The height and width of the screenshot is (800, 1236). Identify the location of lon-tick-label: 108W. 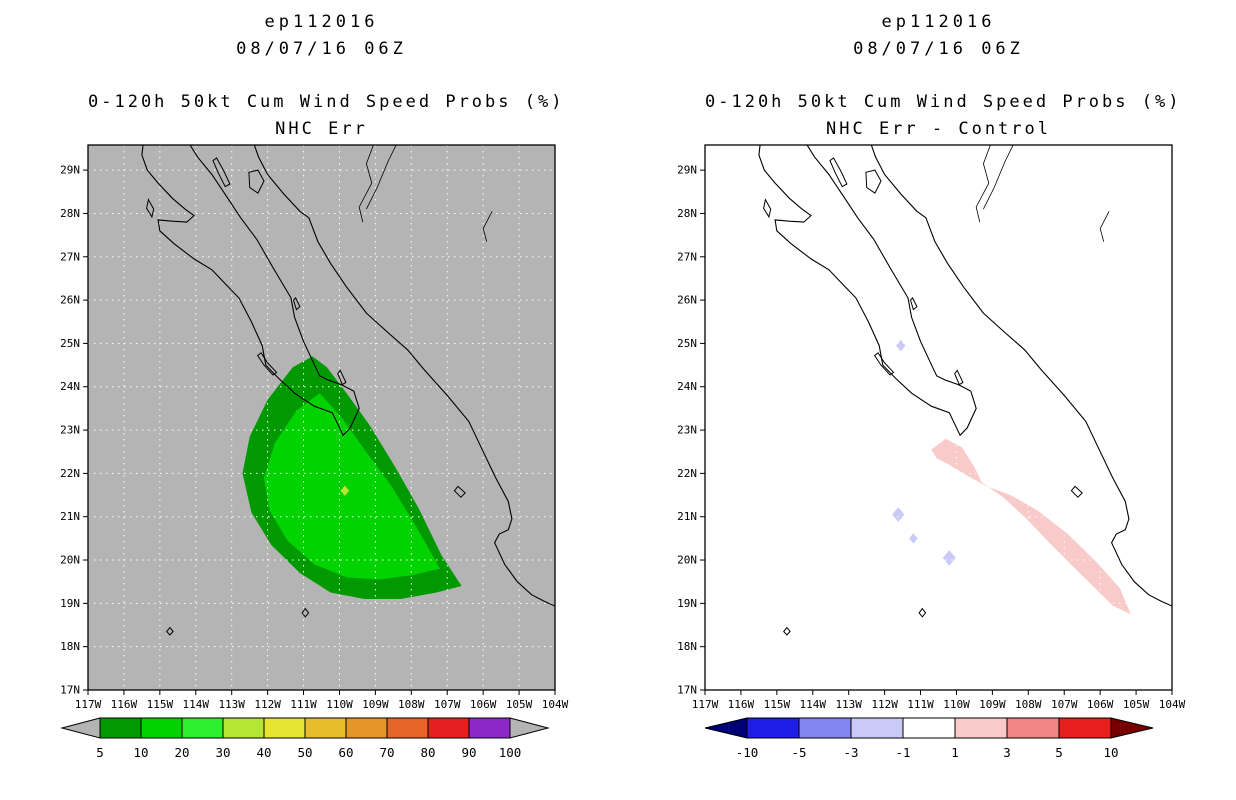
(1028, 704).